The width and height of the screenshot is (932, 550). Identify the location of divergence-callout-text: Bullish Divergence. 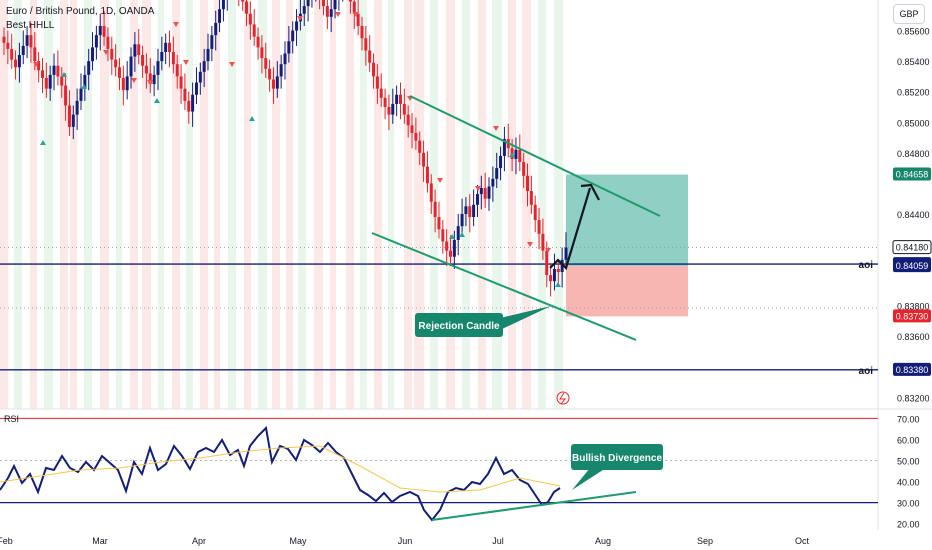
(617, 458).